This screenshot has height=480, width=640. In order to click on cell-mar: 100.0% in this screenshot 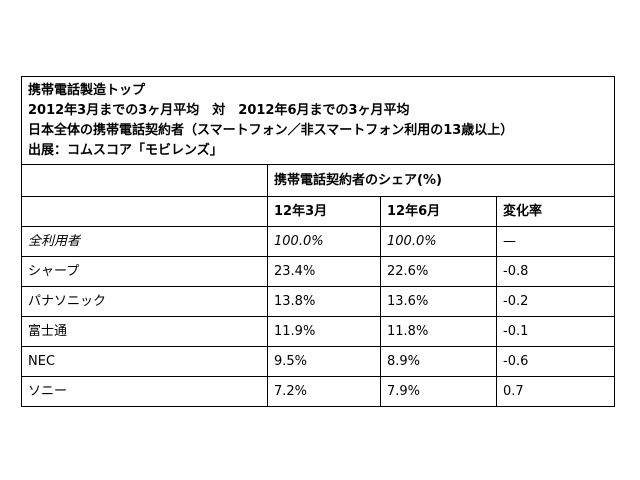, I will do `click(324, 241)`.